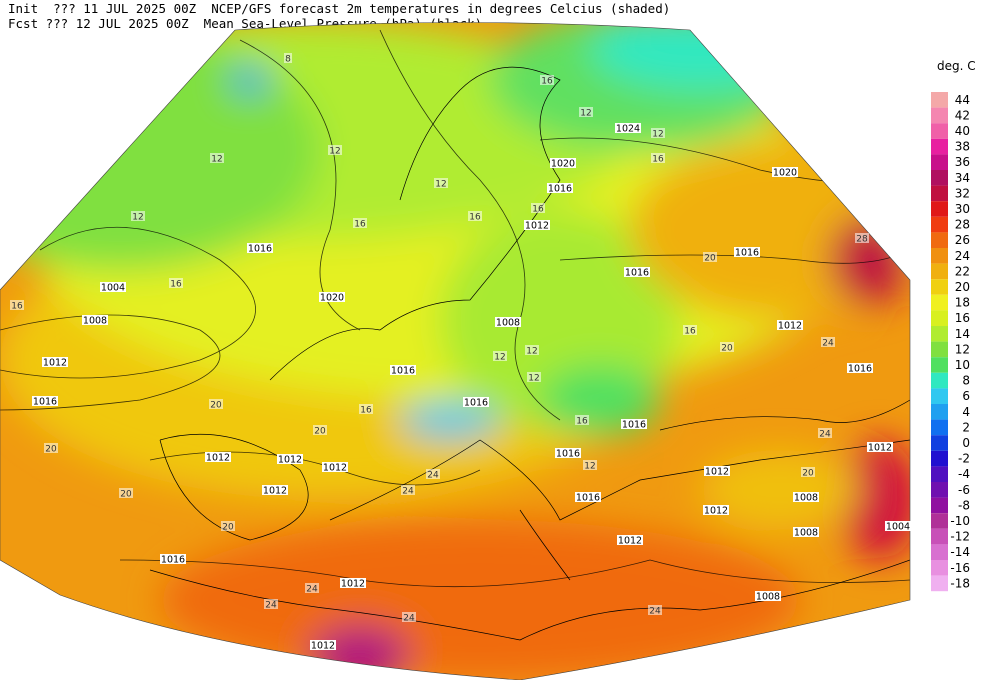 The image size is (1000, 680). What do you see at coordinates (966, 381) in the screenshot?
I see `colorbar-label: 8` at bounding box center [966, 381].